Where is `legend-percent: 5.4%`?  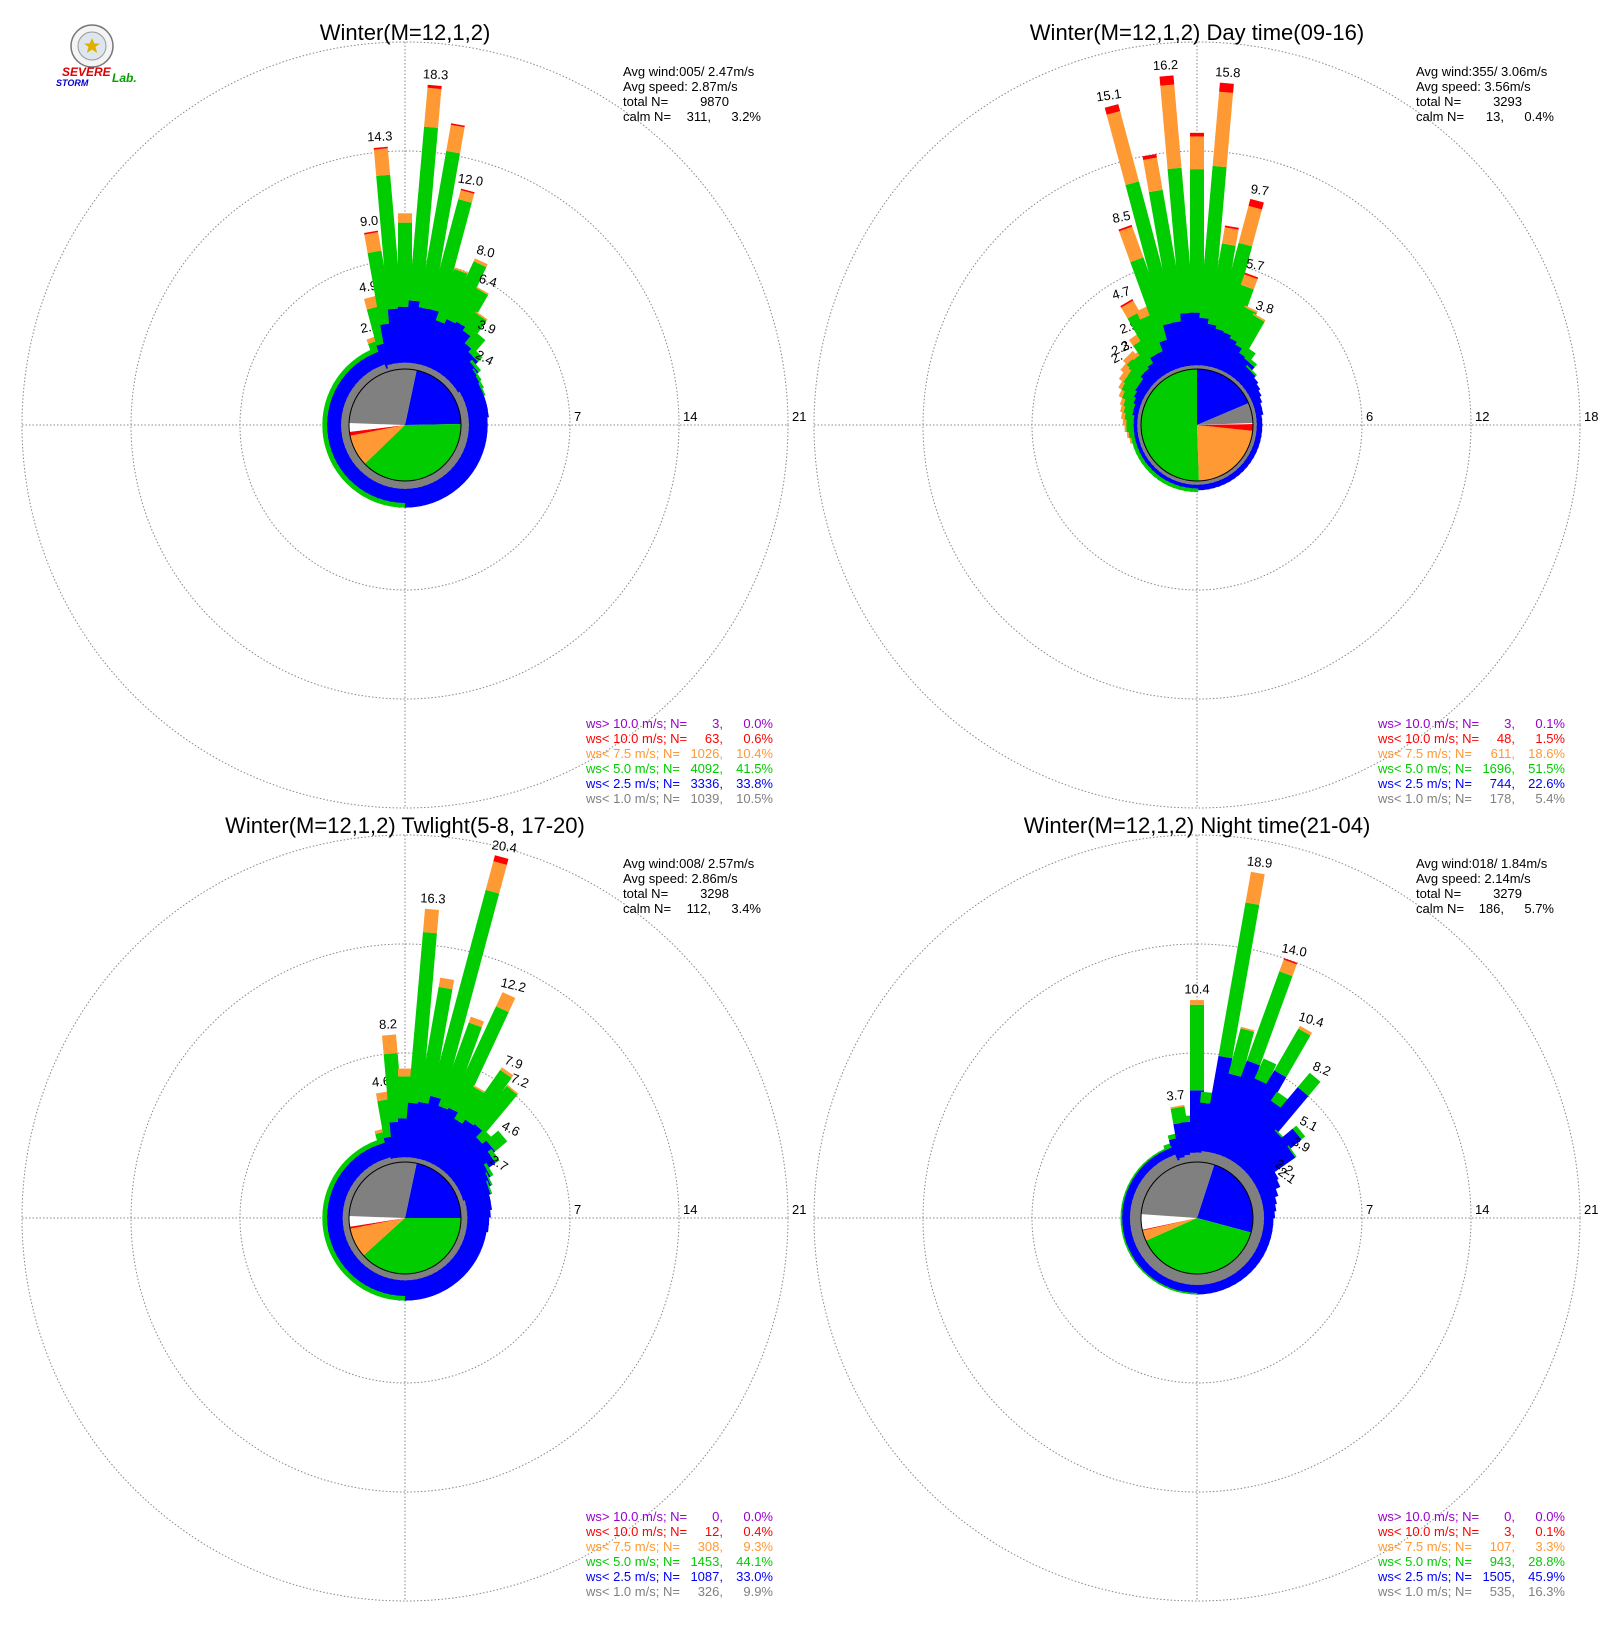 legend-percent: 5.4% is located at coordinates (1550, 798).